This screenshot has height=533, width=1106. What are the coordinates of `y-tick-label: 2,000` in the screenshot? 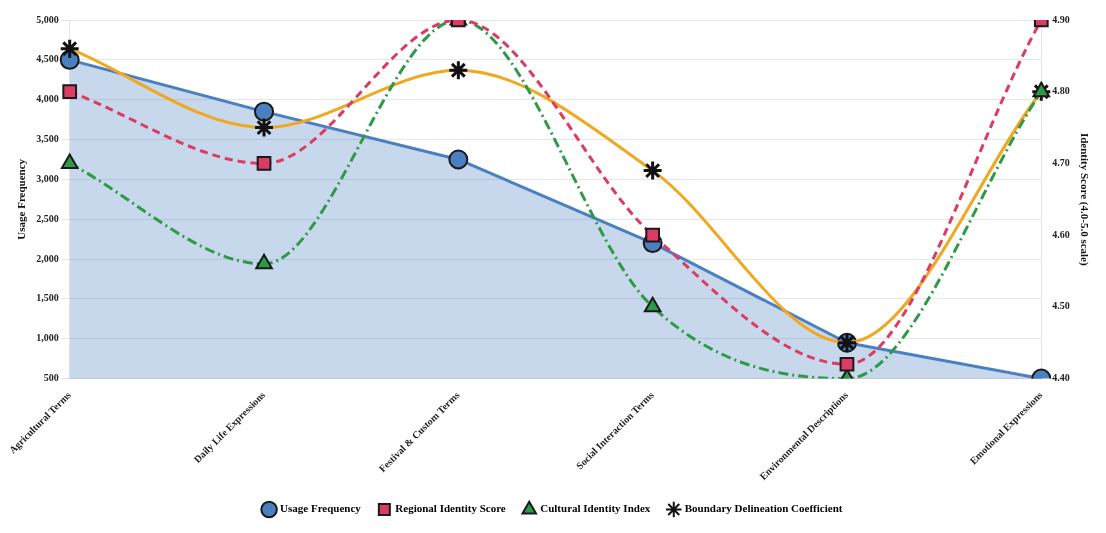 It's located at (47, 258).